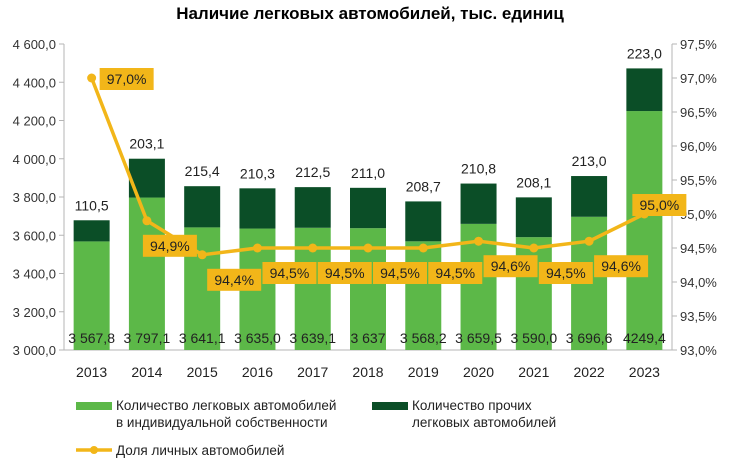  What do you see at coordinates (533, 182) in the screenshot?
I see `bar-other-label: 208,1` at bounding box center [533, 182].